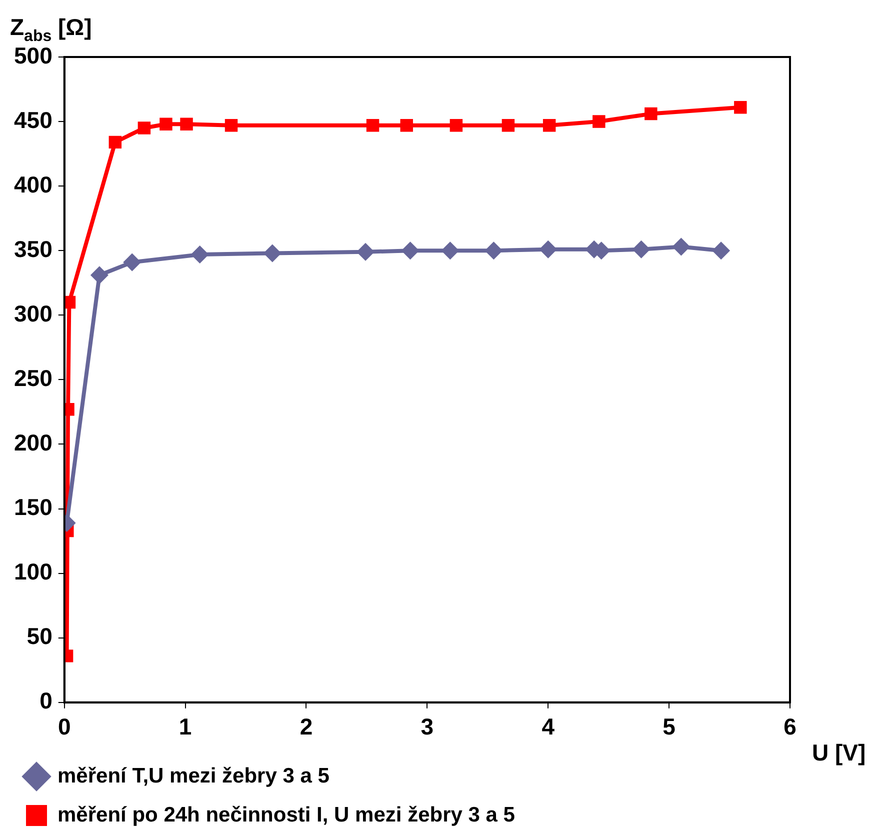 This screenshot has height=836, width=890. What do you see at coordinates (194, 776) in the screenshot?
I see `legend-label: měření T,U mezi žebry 3 a 5` at bounding box center [194, 776].